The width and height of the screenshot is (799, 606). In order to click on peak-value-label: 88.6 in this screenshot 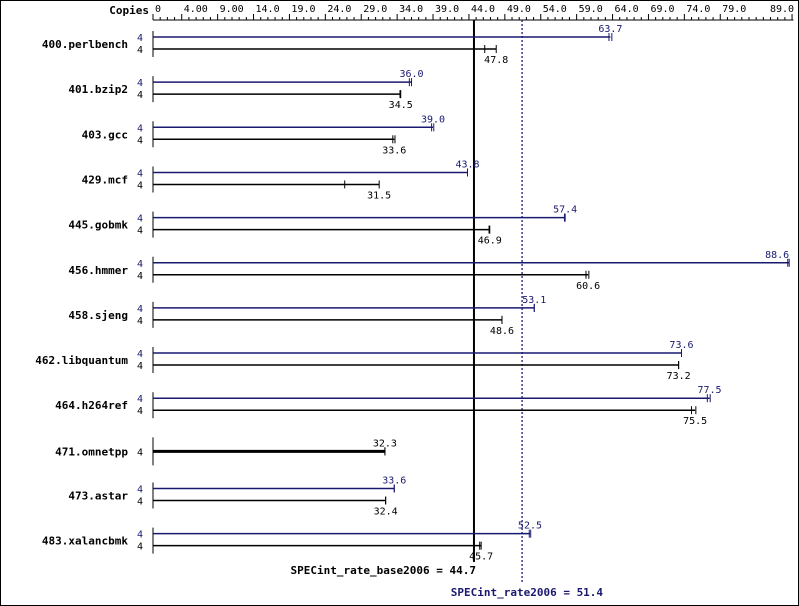, I will do `click(777, 255)`.